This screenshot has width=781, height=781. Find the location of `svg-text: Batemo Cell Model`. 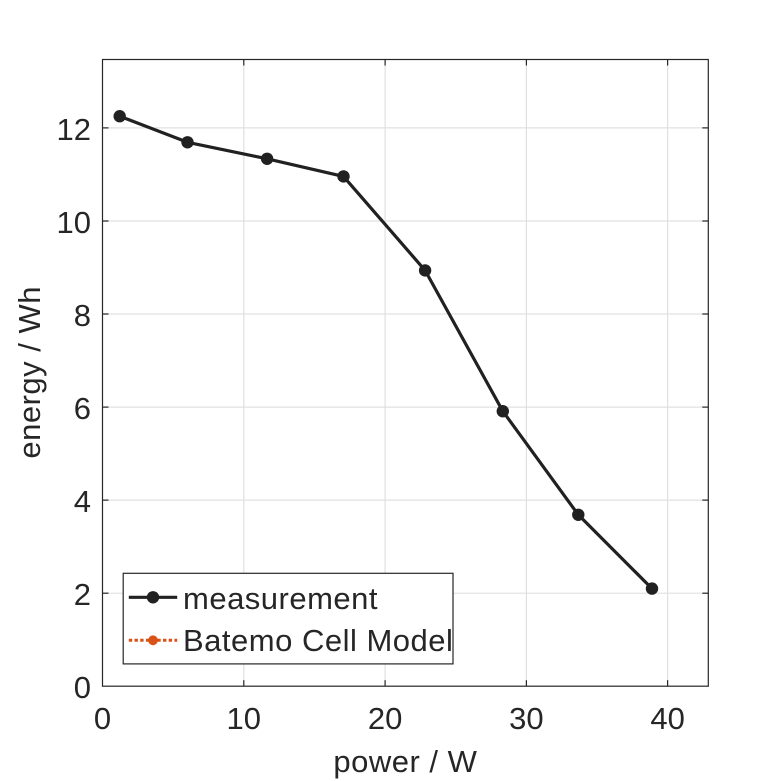

svg-text: Batemo Cell Model is located at coordinates (318, 640).